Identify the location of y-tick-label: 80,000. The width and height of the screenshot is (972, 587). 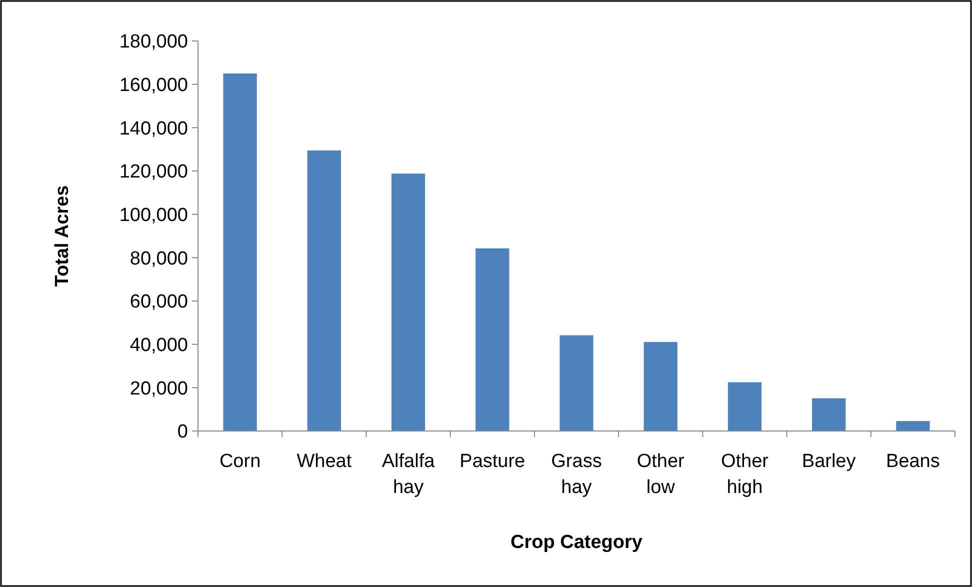
(159, 259).